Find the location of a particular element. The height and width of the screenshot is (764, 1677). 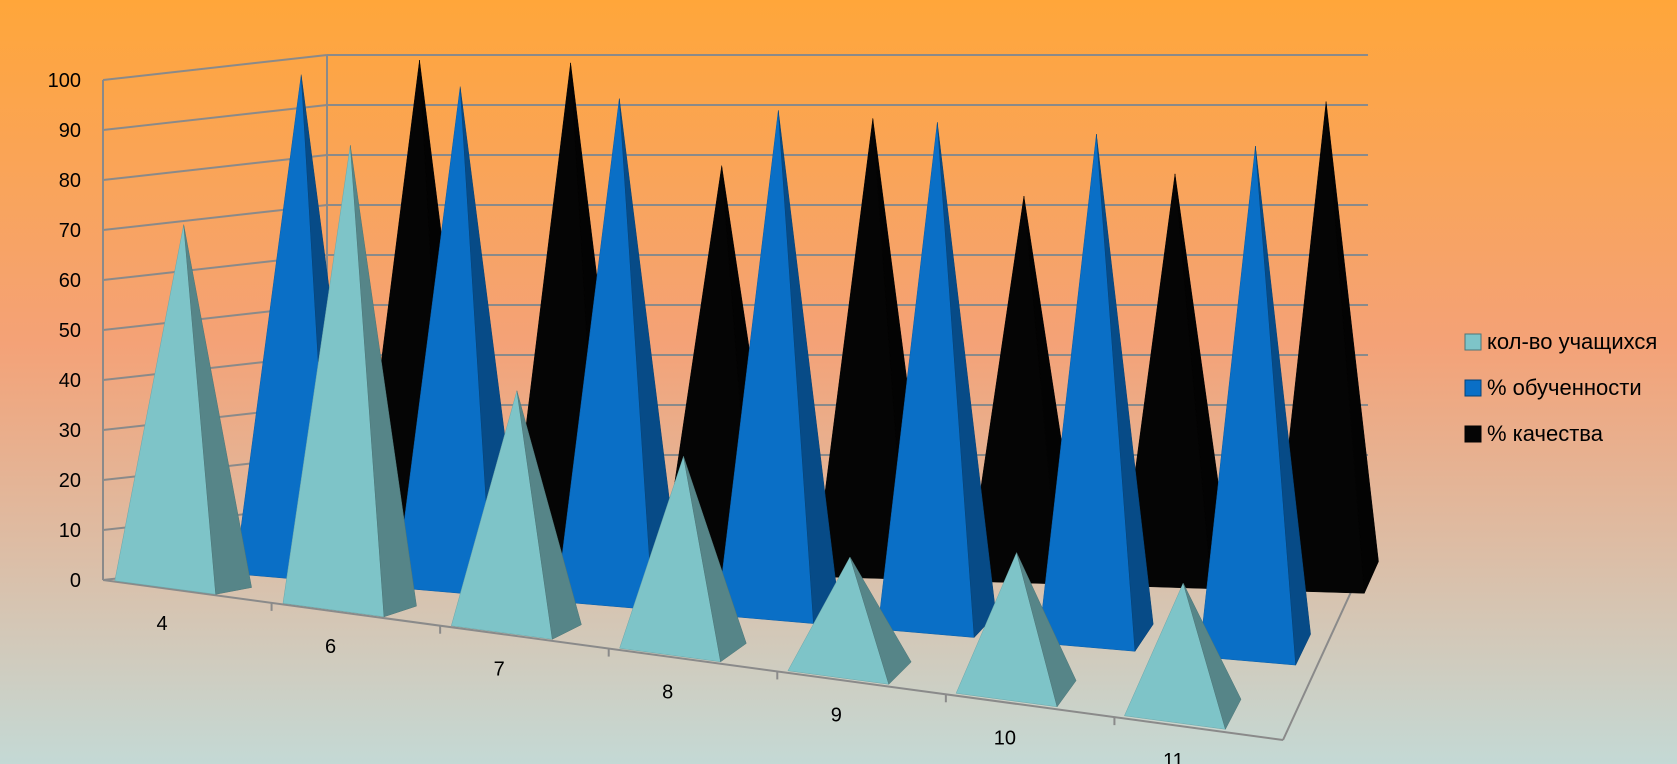

x-tick-label: 10 is located at coordinates (1005, 738).